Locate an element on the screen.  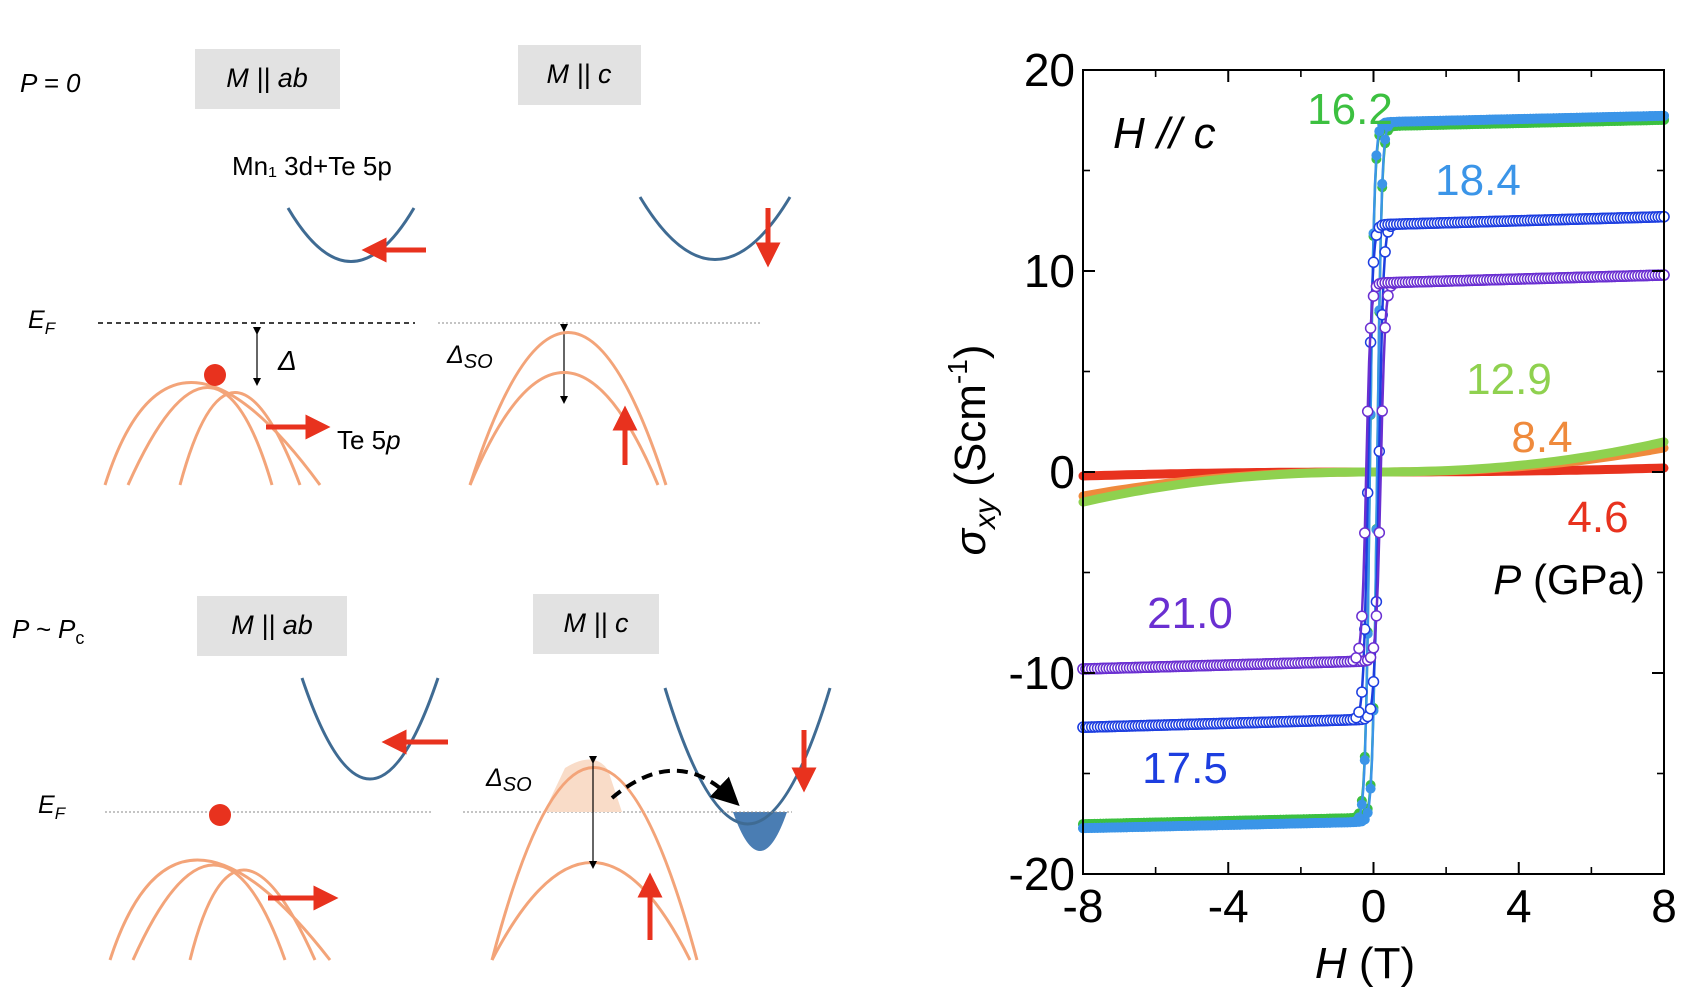
magnetization-box-ab-bottom is located at coordinates (272, 626).